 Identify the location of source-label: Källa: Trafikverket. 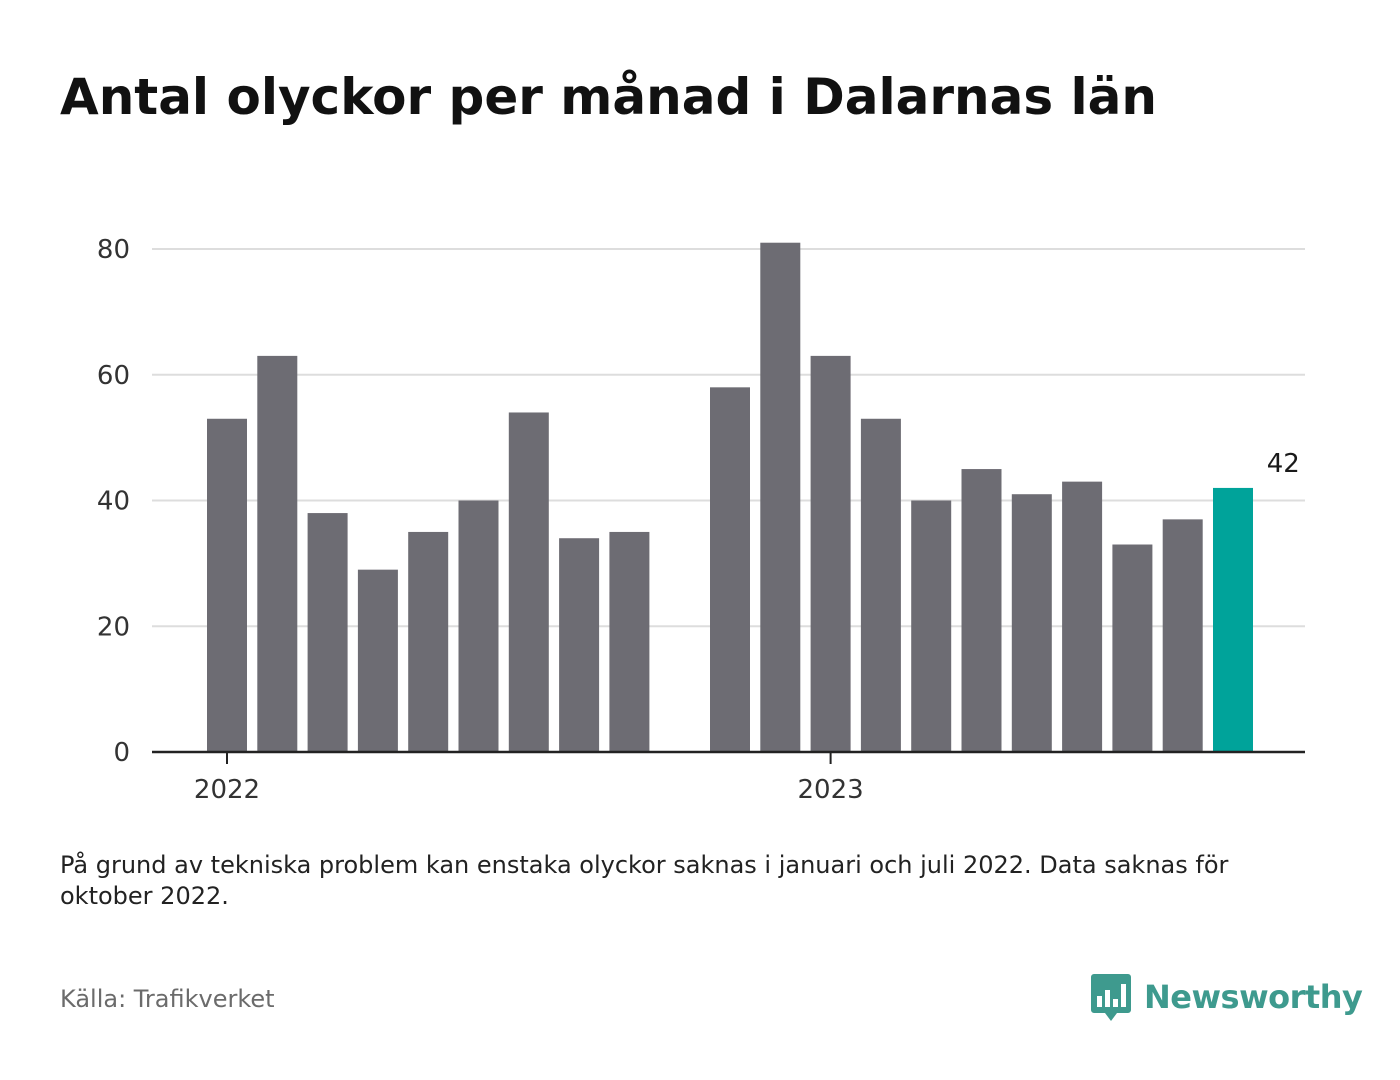
(167, 999).